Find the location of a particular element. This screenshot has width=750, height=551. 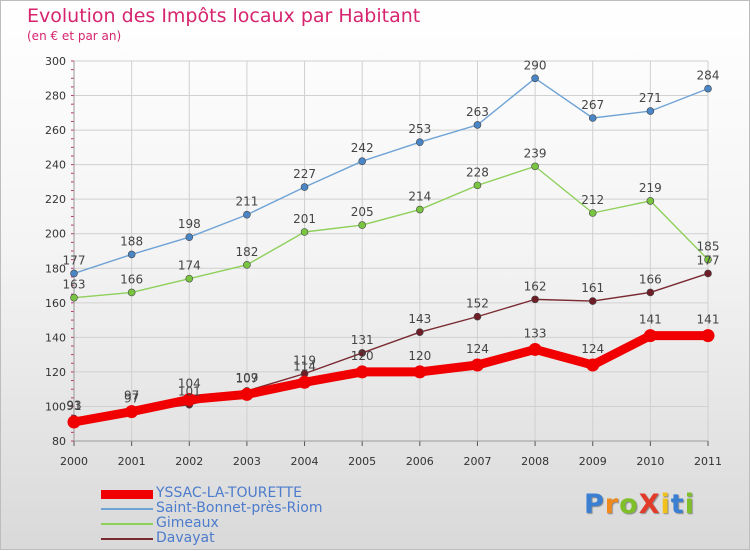

data-label: 185 is located at coordinates (708, 247).